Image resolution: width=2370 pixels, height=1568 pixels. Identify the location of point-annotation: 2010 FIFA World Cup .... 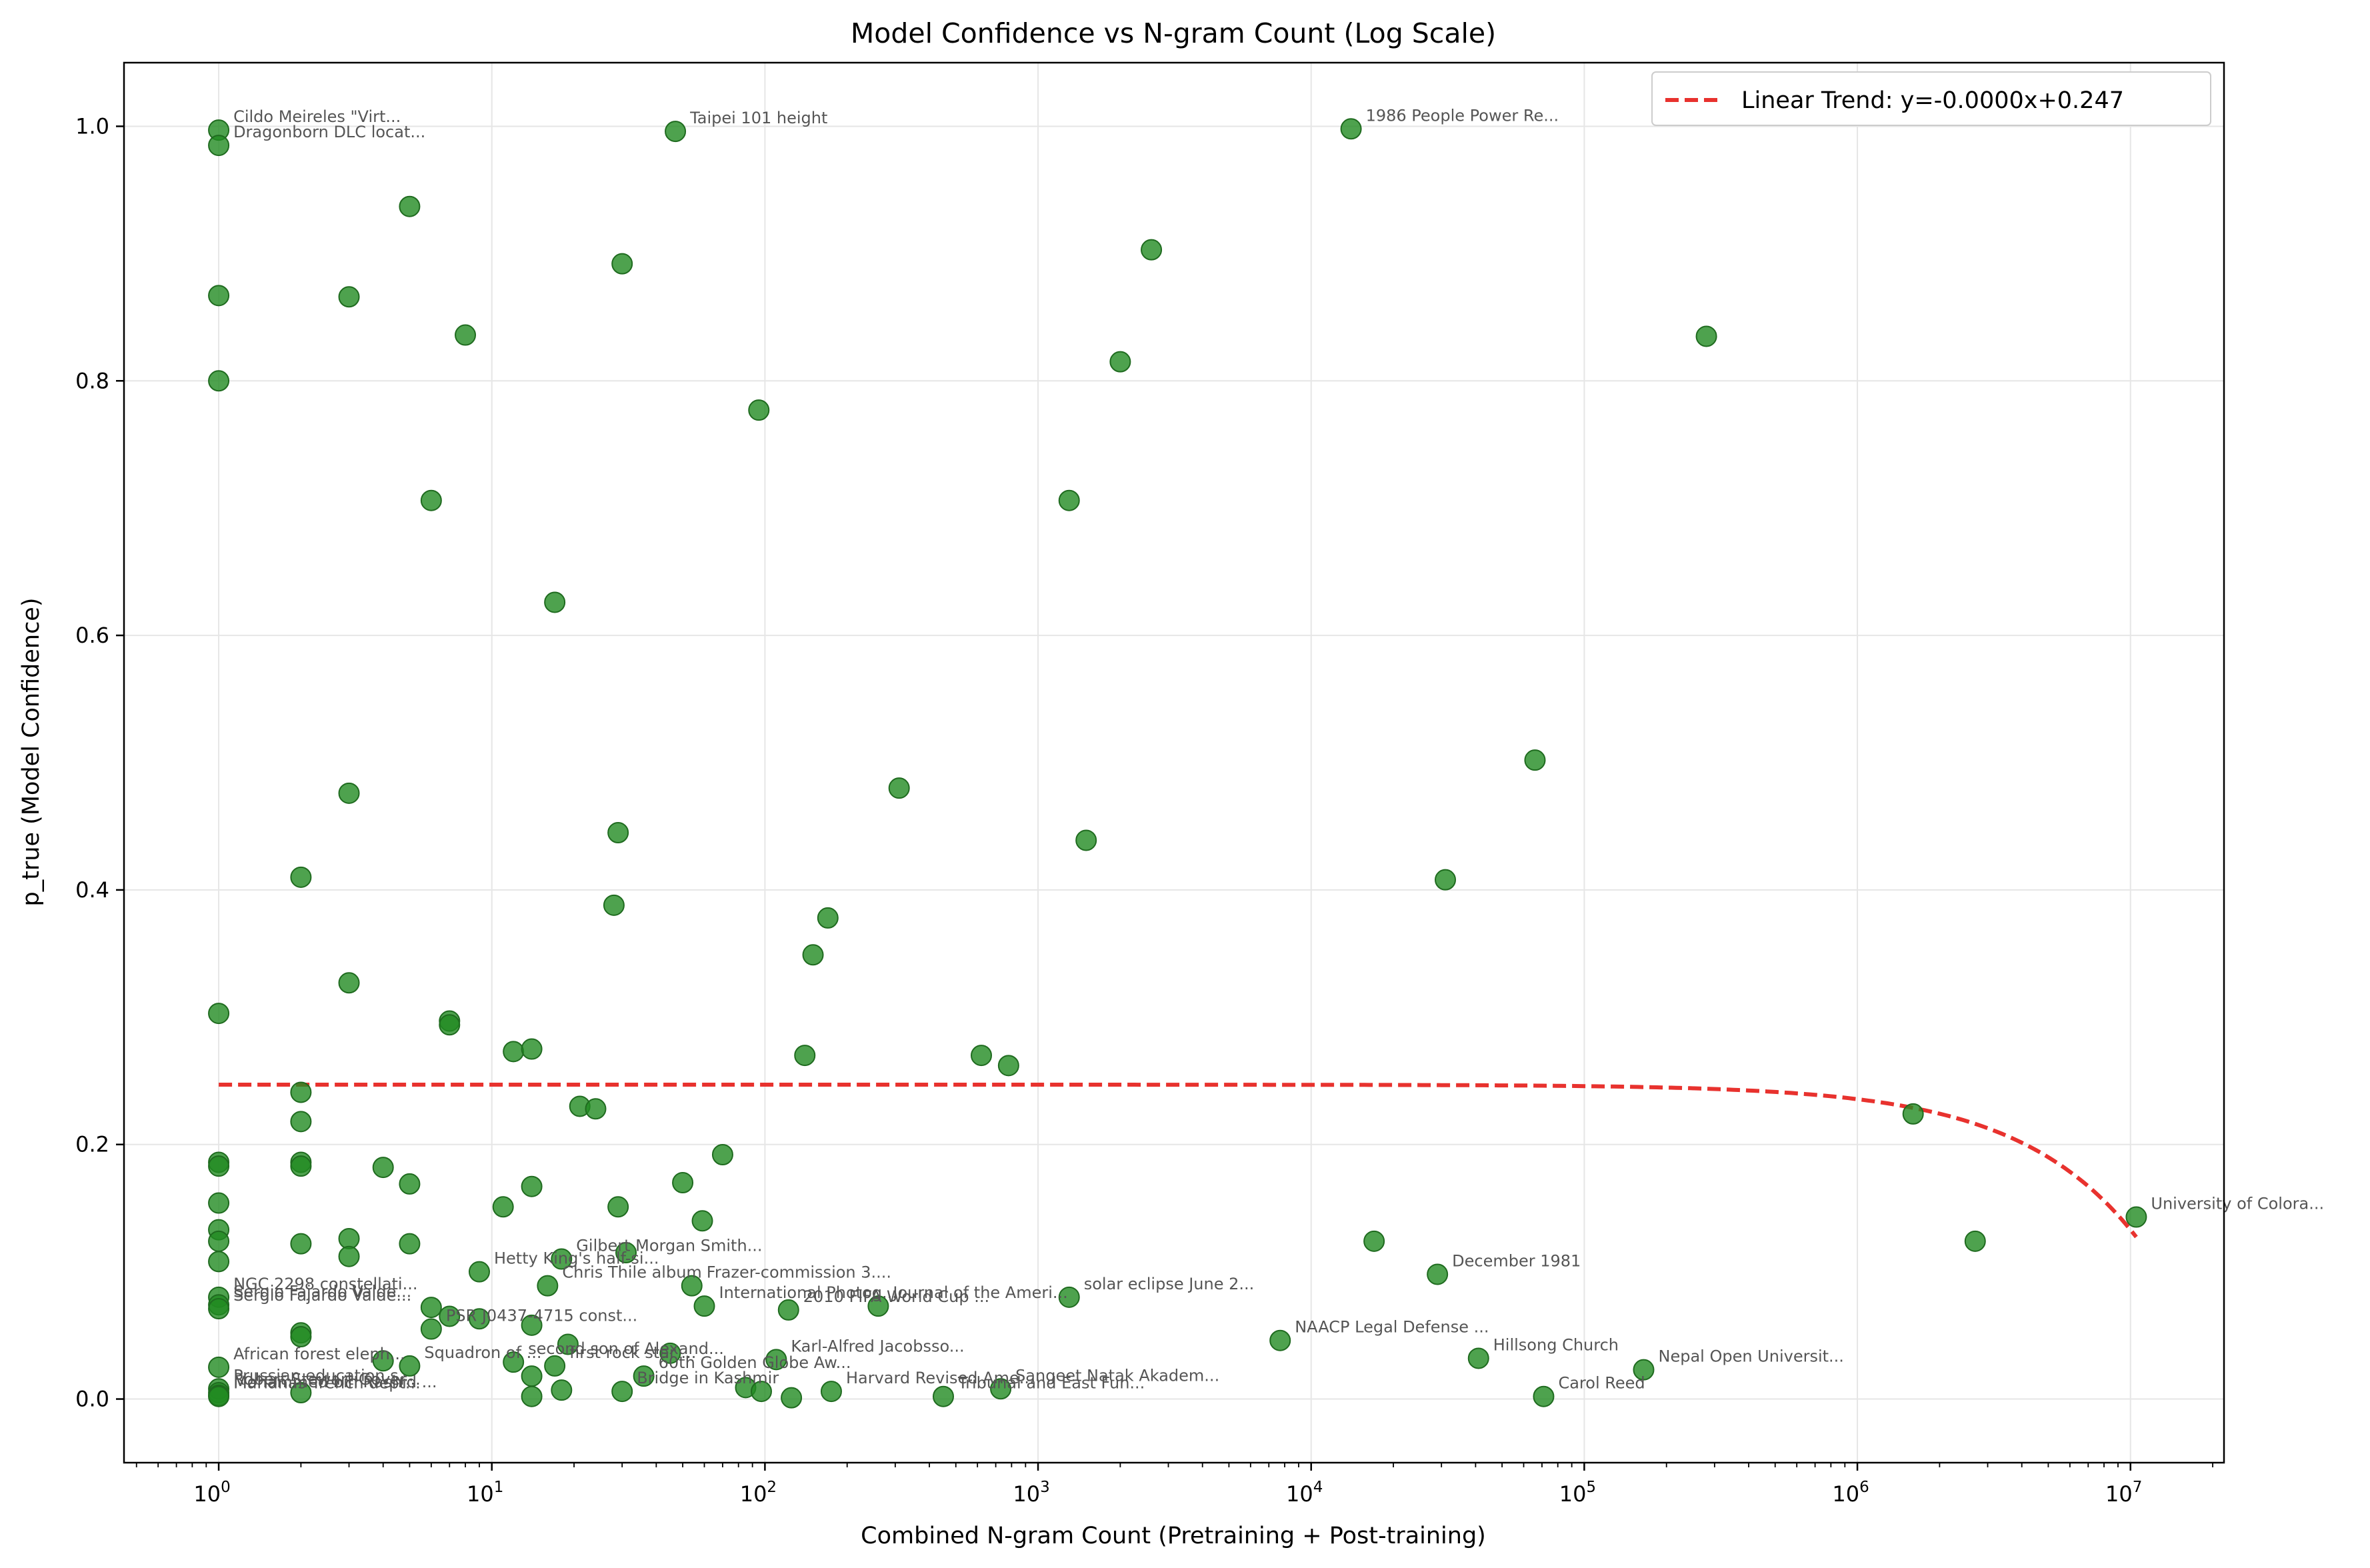
(896, 1296).